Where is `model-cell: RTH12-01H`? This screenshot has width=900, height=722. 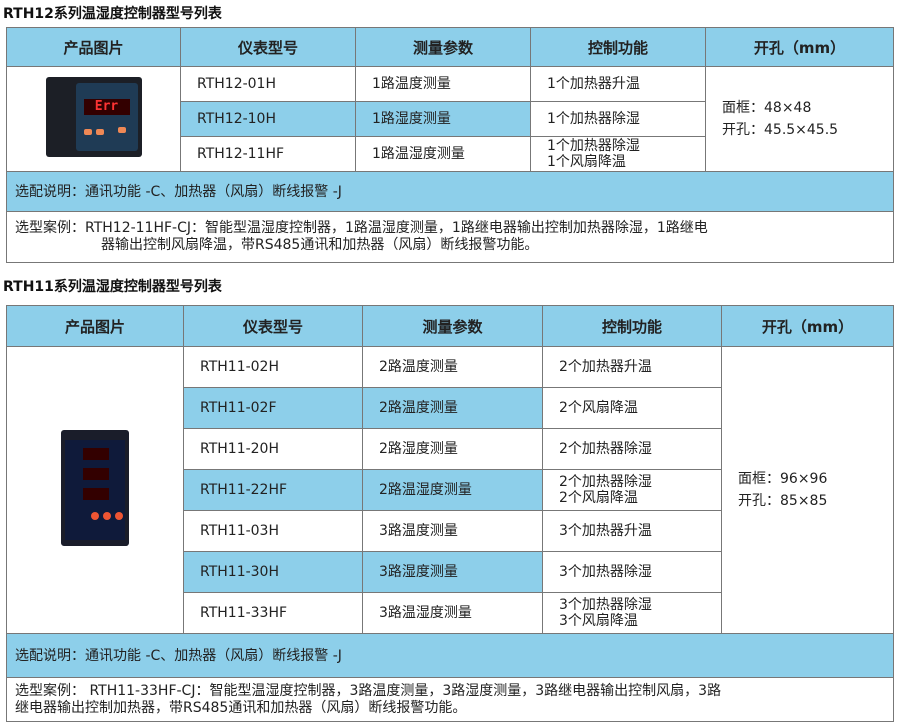
model-cell: RTH12-01H is located at coordinates (268, 84).